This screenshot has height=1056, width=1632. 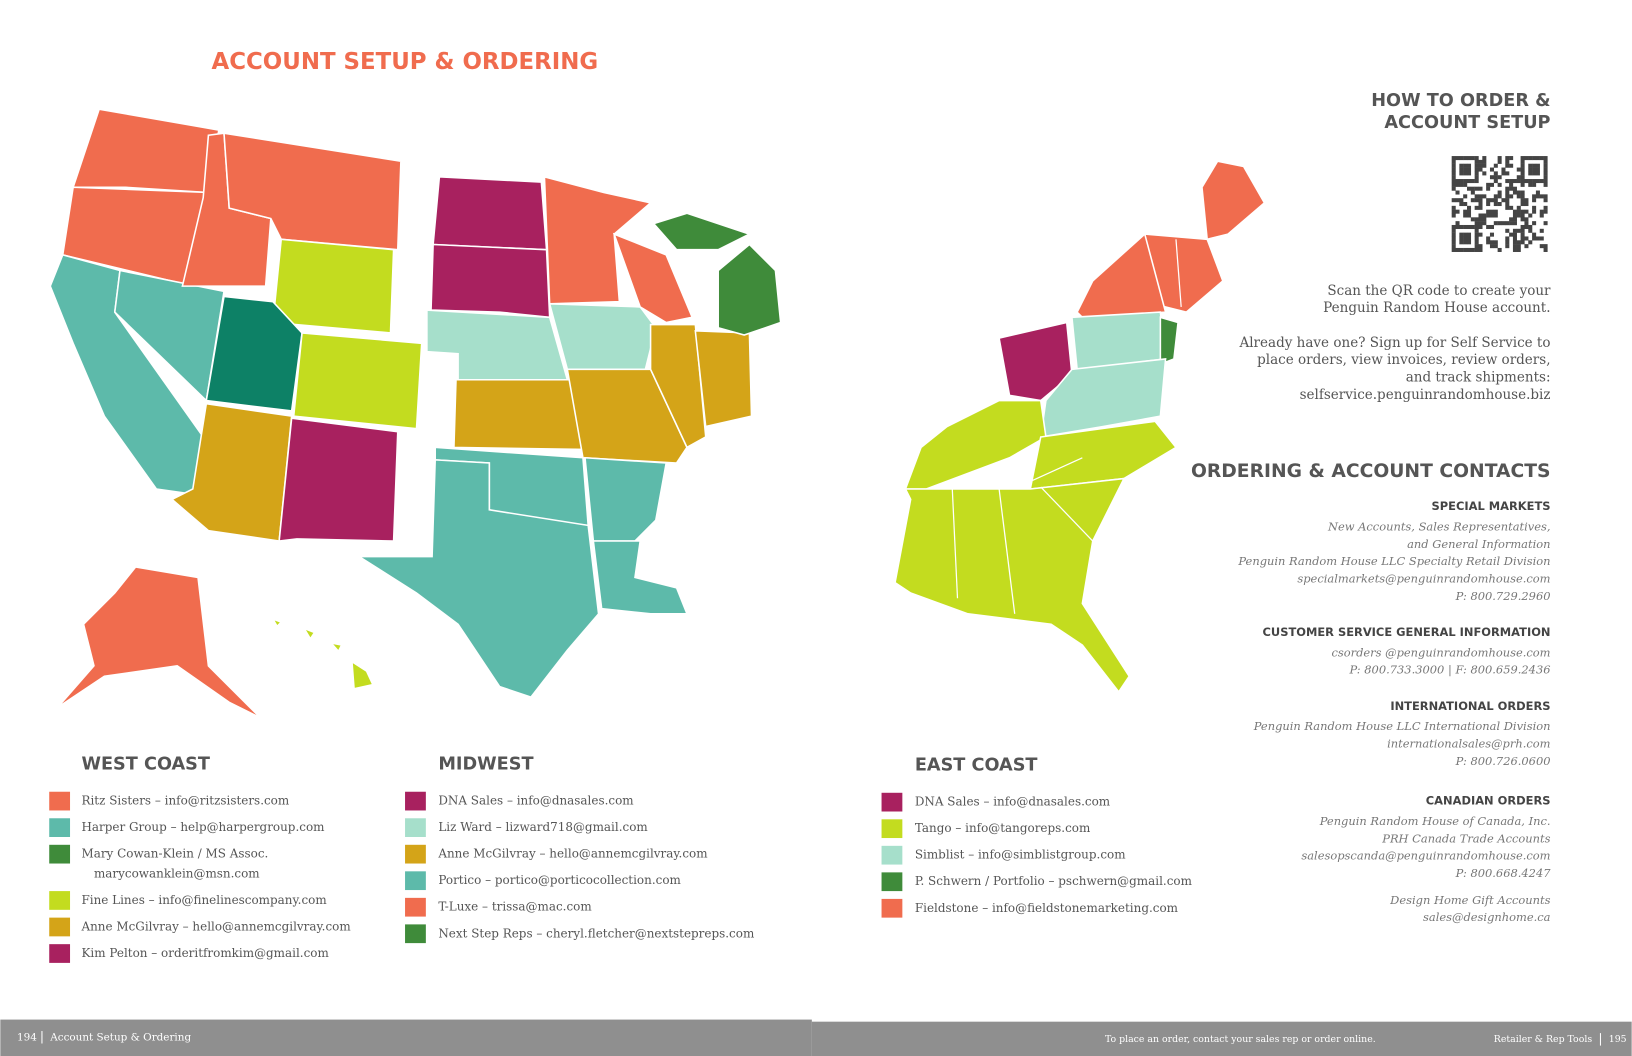 What do you see at coordinates (1469, 900) in the screenshot?
I see `contact-line: Design Home Gift Accounts` at bounding box center [1469, 900].